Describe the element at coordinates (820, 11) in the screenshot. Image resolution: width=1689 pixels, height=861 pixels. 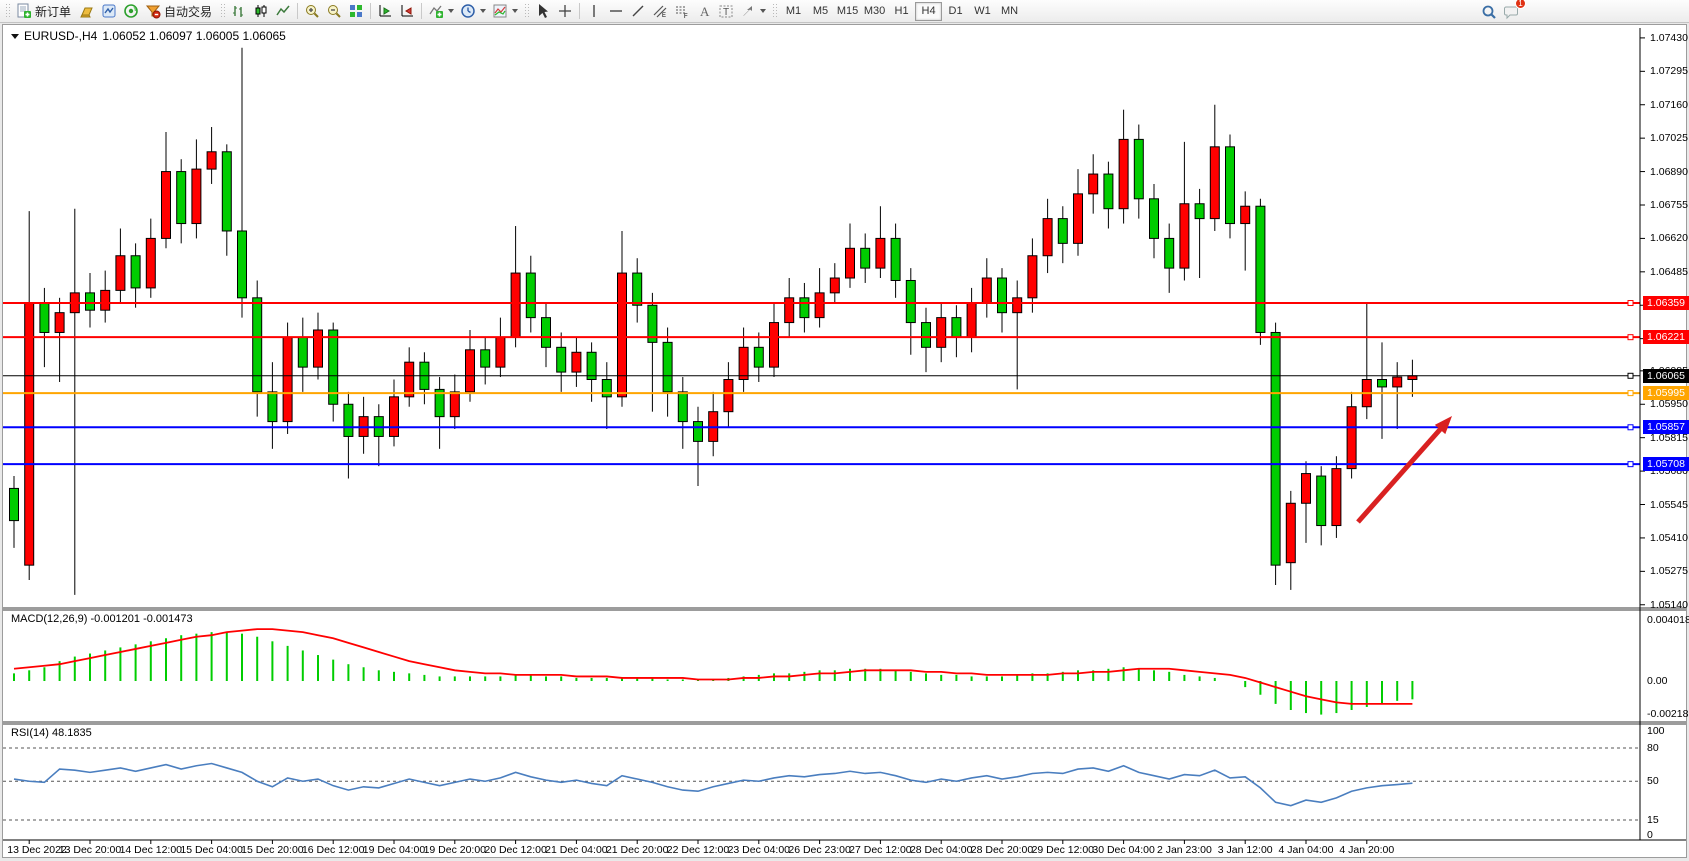
I see `timeframe-m5: M5` at that location.